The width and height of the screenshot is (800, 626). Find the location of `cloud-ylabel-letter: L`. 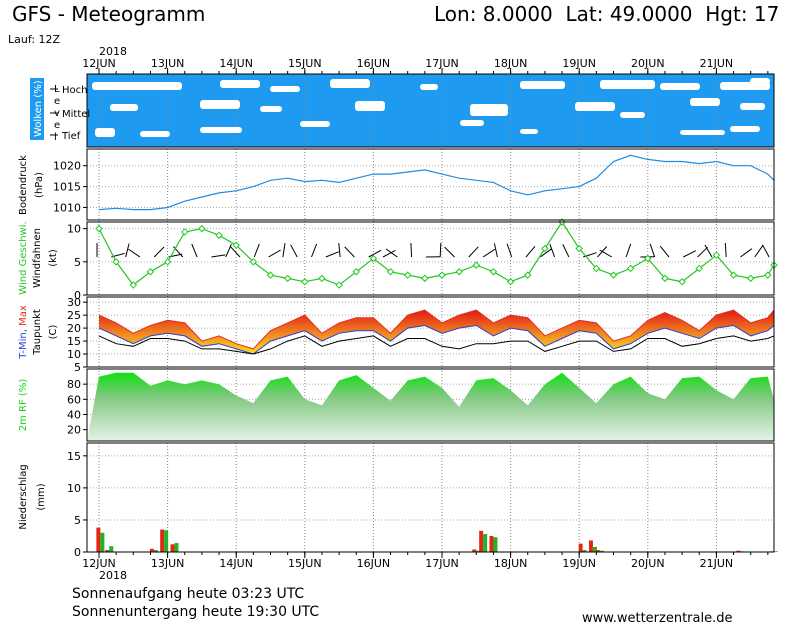

cloud-ylabel-letter: L is located at coordinates (57, 89).